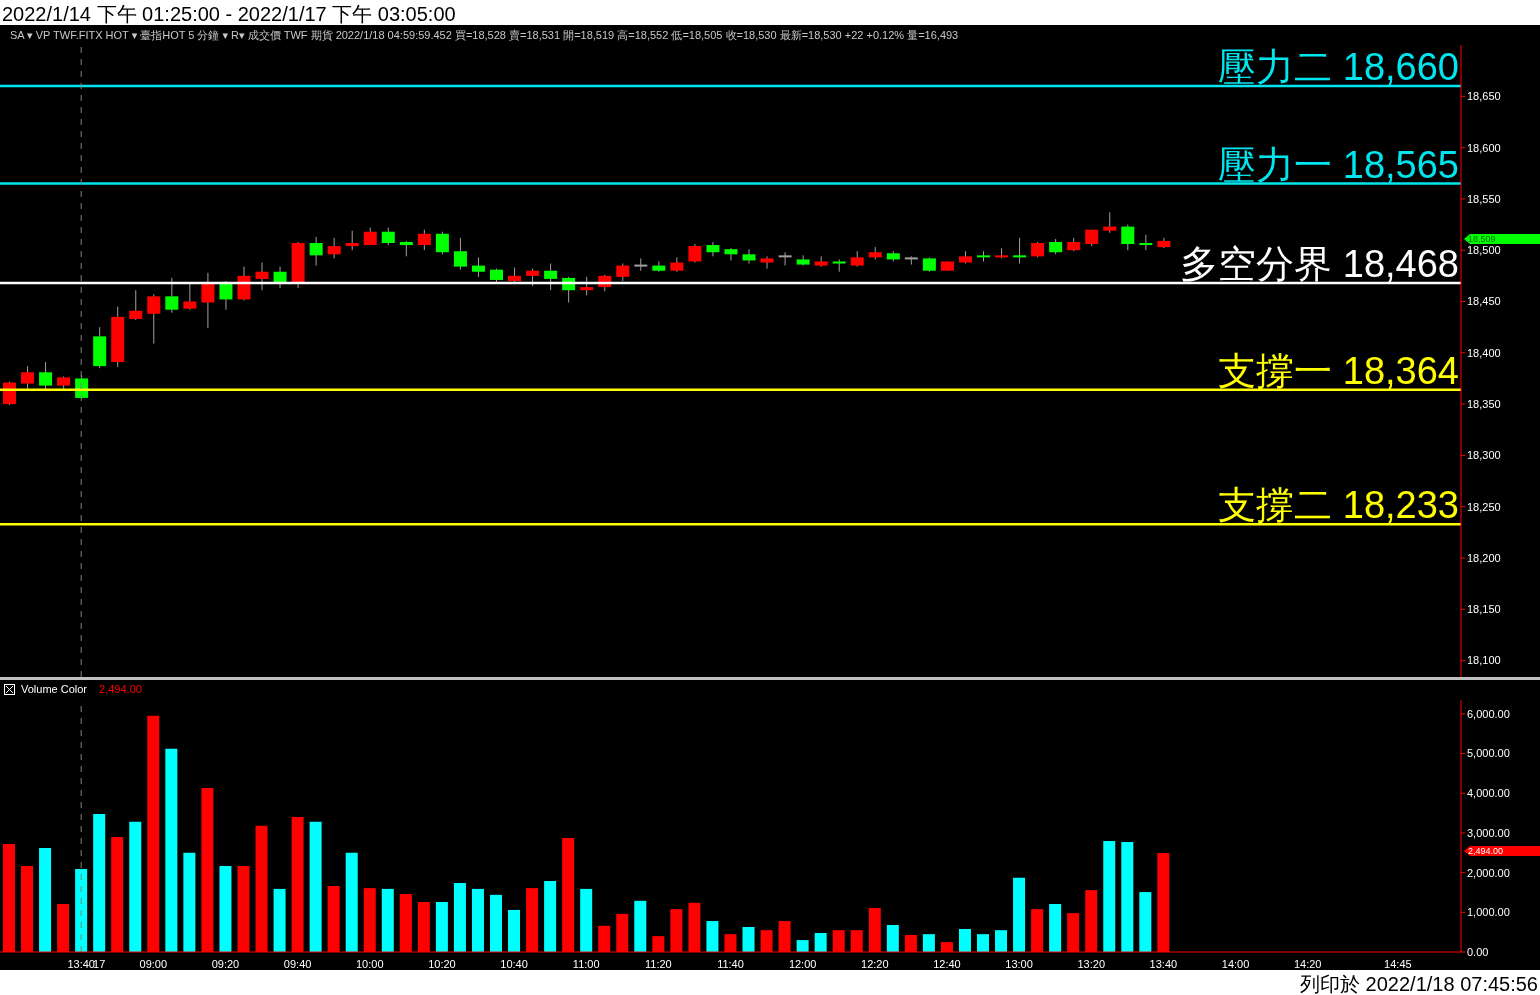 The image size is (1540, 995). What do you see at coordinates (1419, 983) in the screenshot?
I see `text: 列印於 2022/1/18 07:45:56` at bounding box center [1419, 983].